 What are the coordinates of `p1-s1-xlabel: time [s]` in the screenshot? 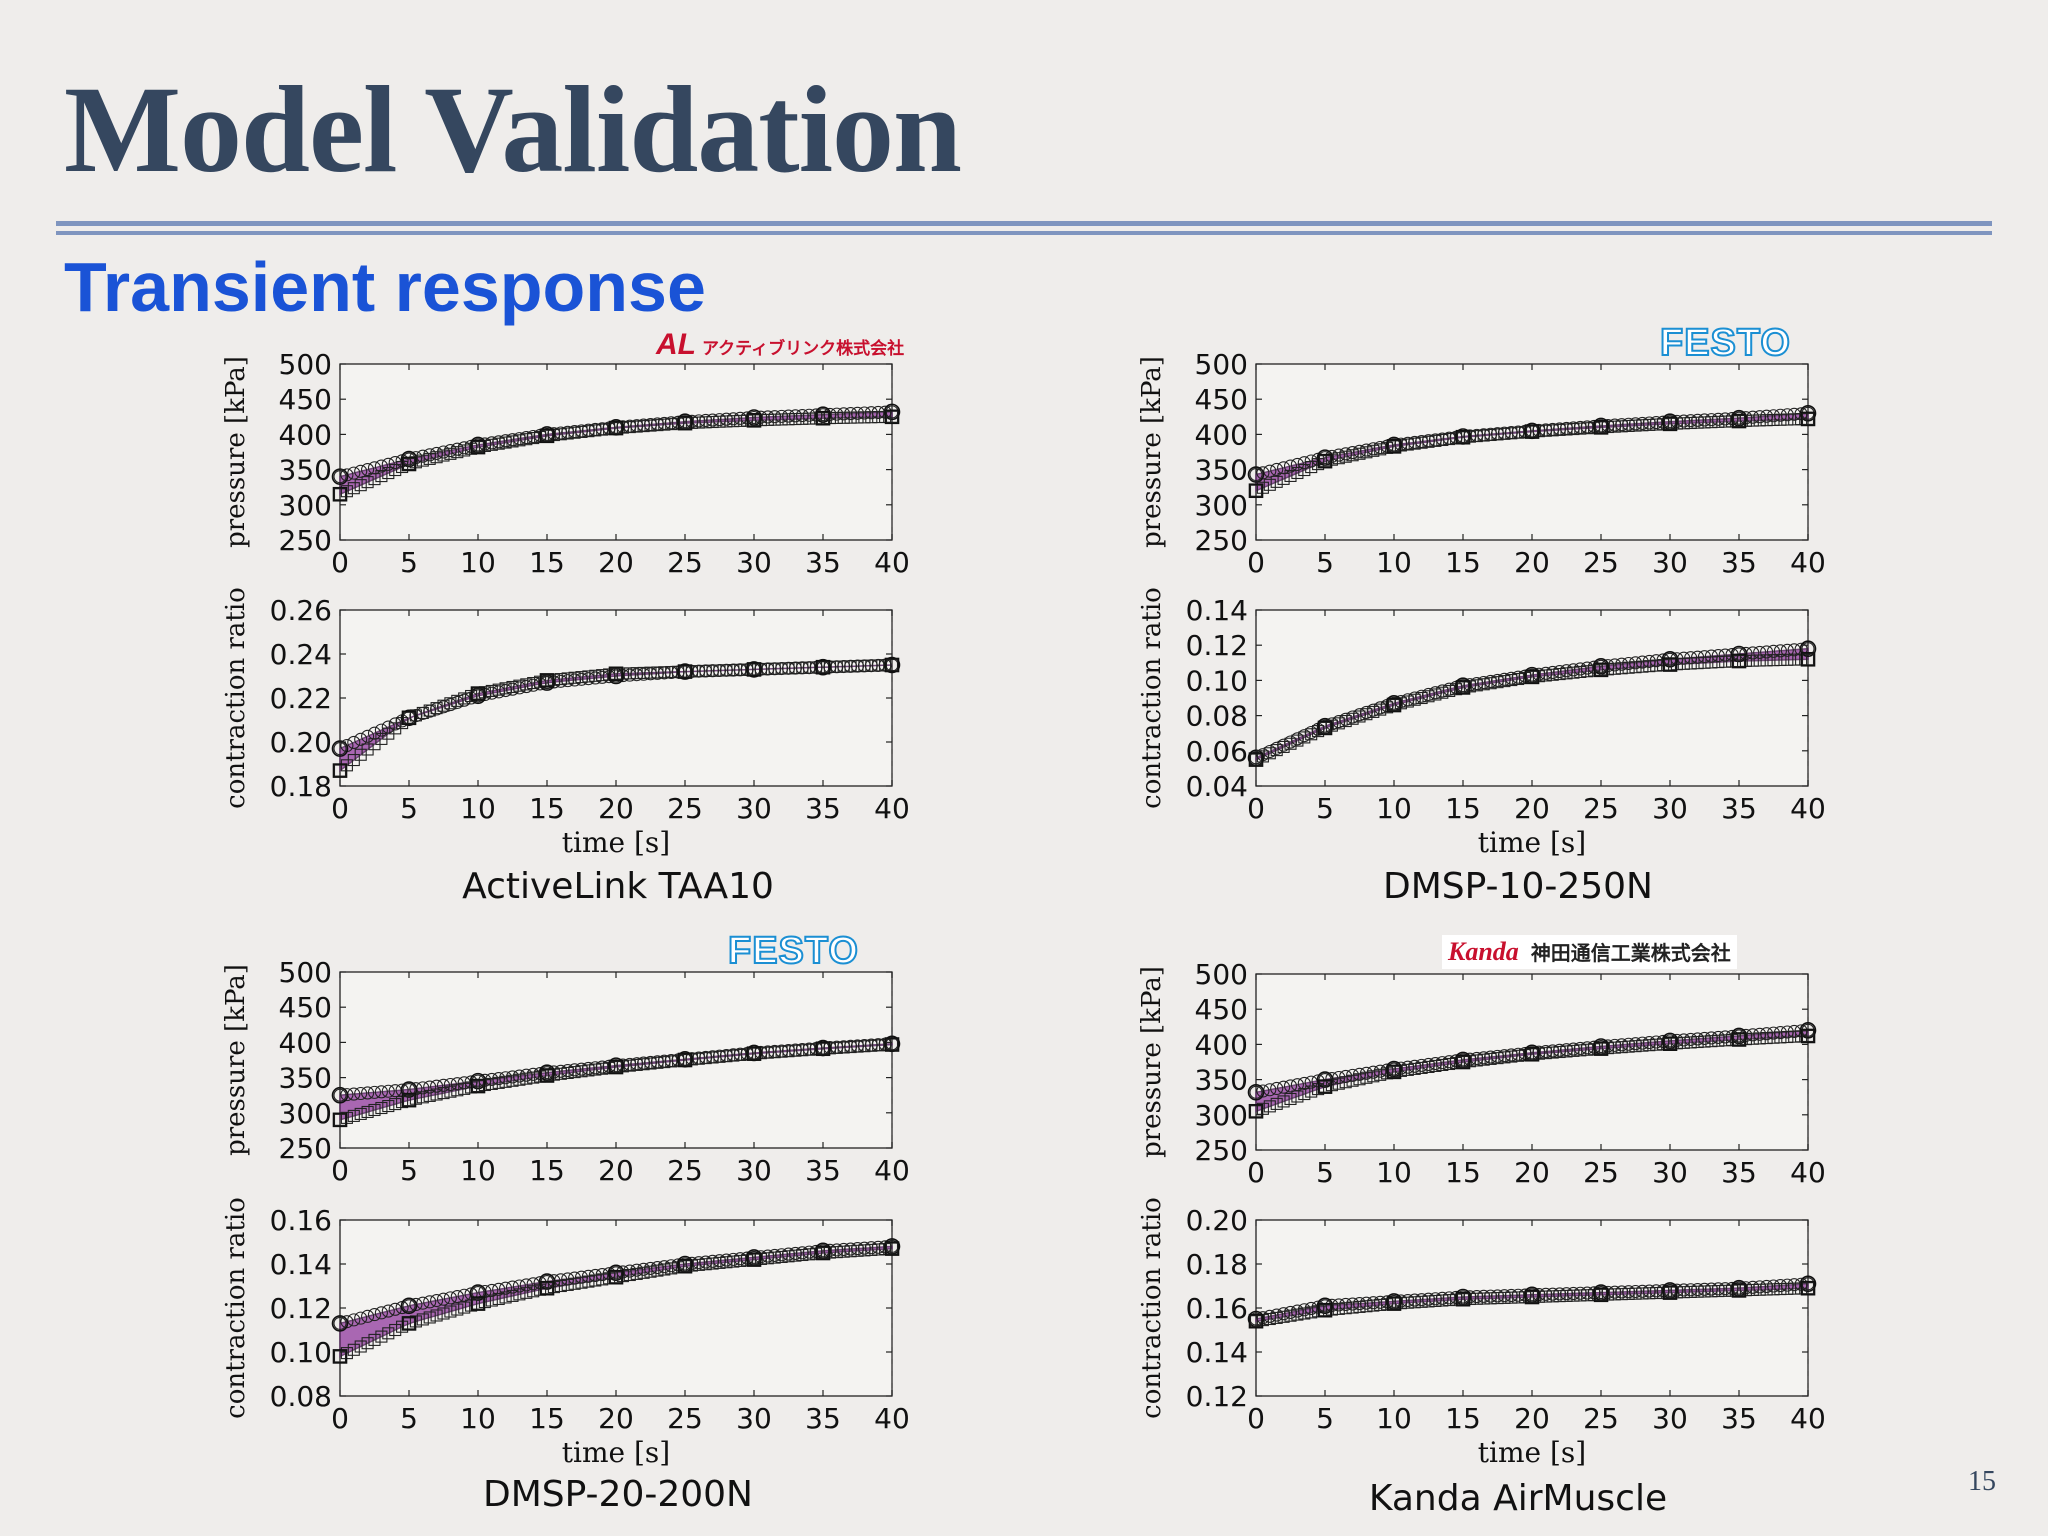 It's located at (1532, 842).